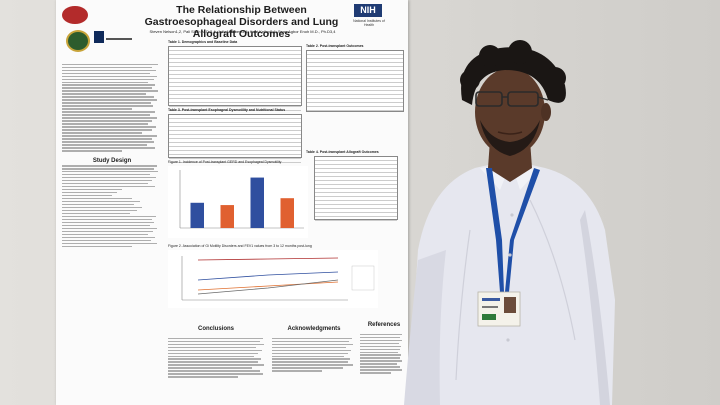 This screenshot has width=720, height=405. I want to click on study-design-text, so click(112, 206).